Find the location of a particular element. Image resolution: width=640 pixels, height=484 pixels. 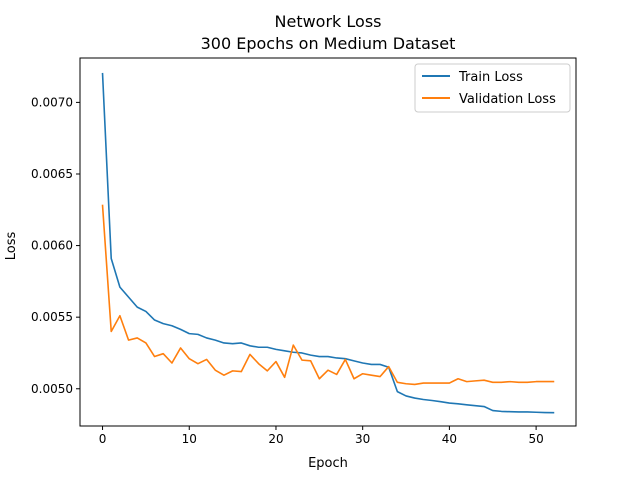

legend-box is located at coordinates (492, 88).